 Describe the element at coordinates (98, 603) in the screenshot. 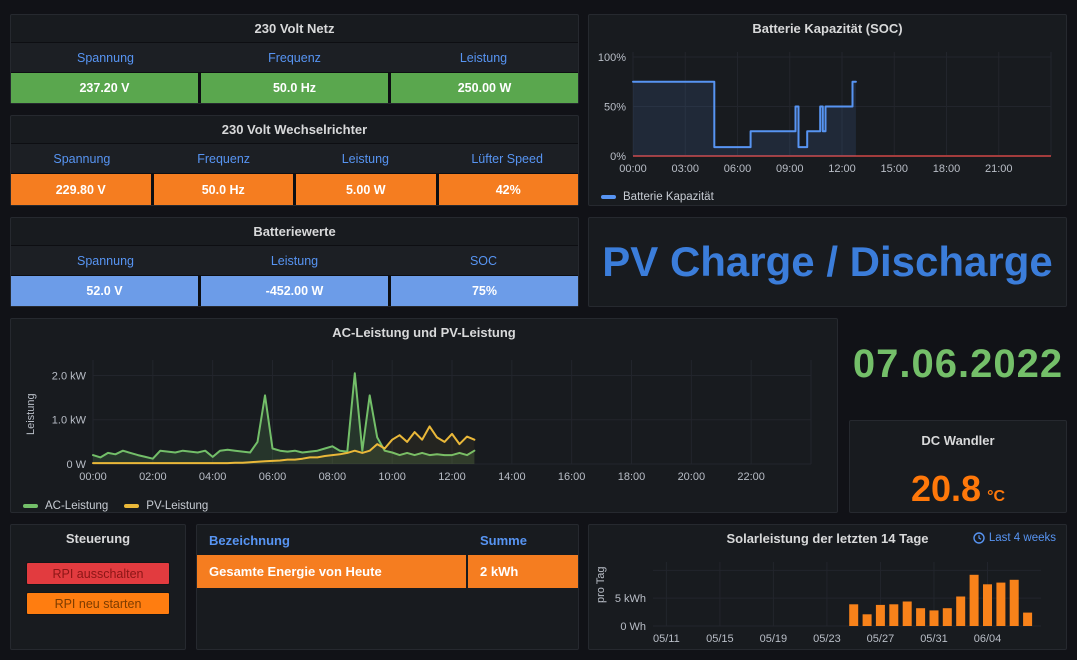

I see `rpi-restart-button: RPI neu starten` at that location.